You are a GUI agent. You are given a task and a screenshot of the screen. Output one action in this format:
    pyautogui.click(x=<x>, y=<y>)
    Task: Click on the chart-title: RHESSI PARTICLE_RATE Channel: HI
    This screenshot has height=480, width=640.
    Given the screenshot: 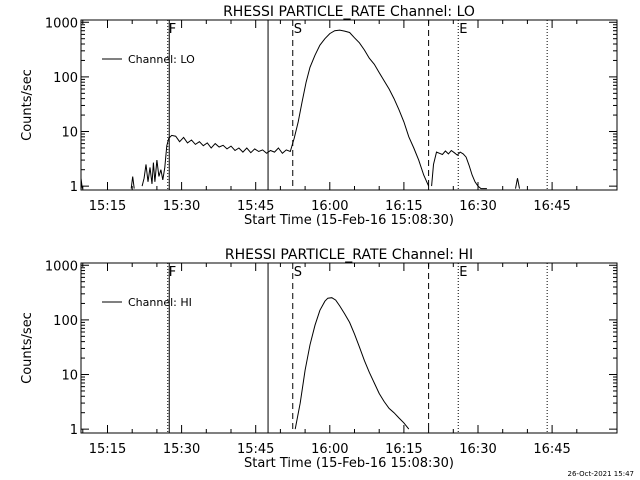 What is the action you would take?
    pyautogui.click(x=349, y=255)
    